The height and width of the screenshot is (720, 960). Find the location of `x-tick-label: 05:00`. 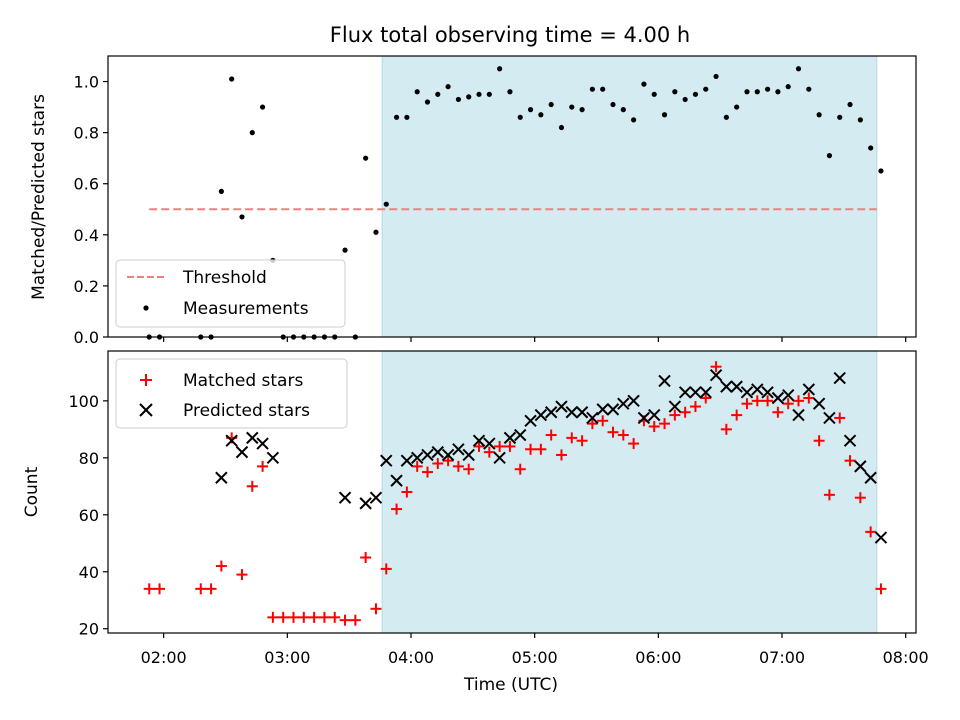

x-tick-label: 05:00 is located at coordinates (535, 657).